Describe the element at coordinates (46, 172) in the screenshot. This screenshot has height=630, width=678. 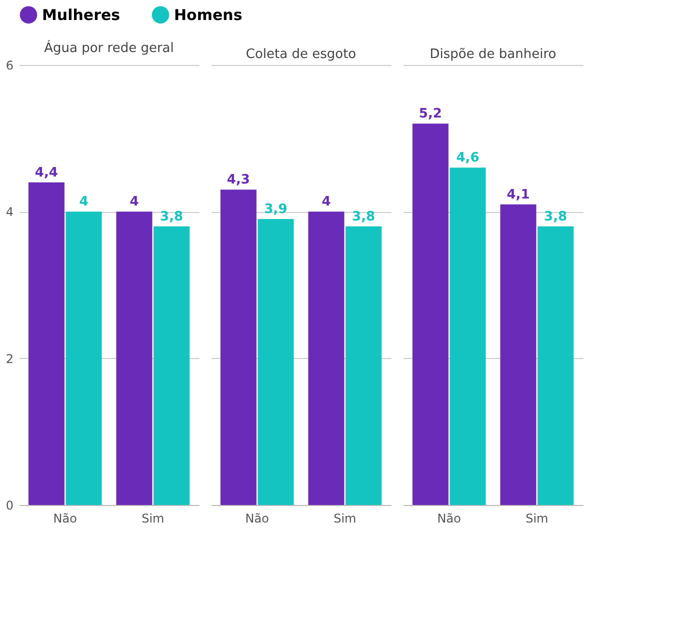
I see `data-label: 4,4` at that location.